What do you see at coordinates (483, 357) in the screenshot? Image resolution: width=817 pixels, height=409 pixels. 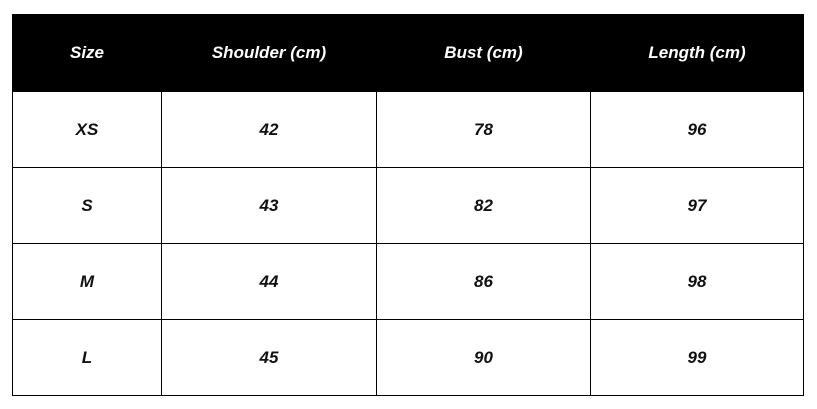 I see `cell-bust: 90` at bounding box center [483, 357].